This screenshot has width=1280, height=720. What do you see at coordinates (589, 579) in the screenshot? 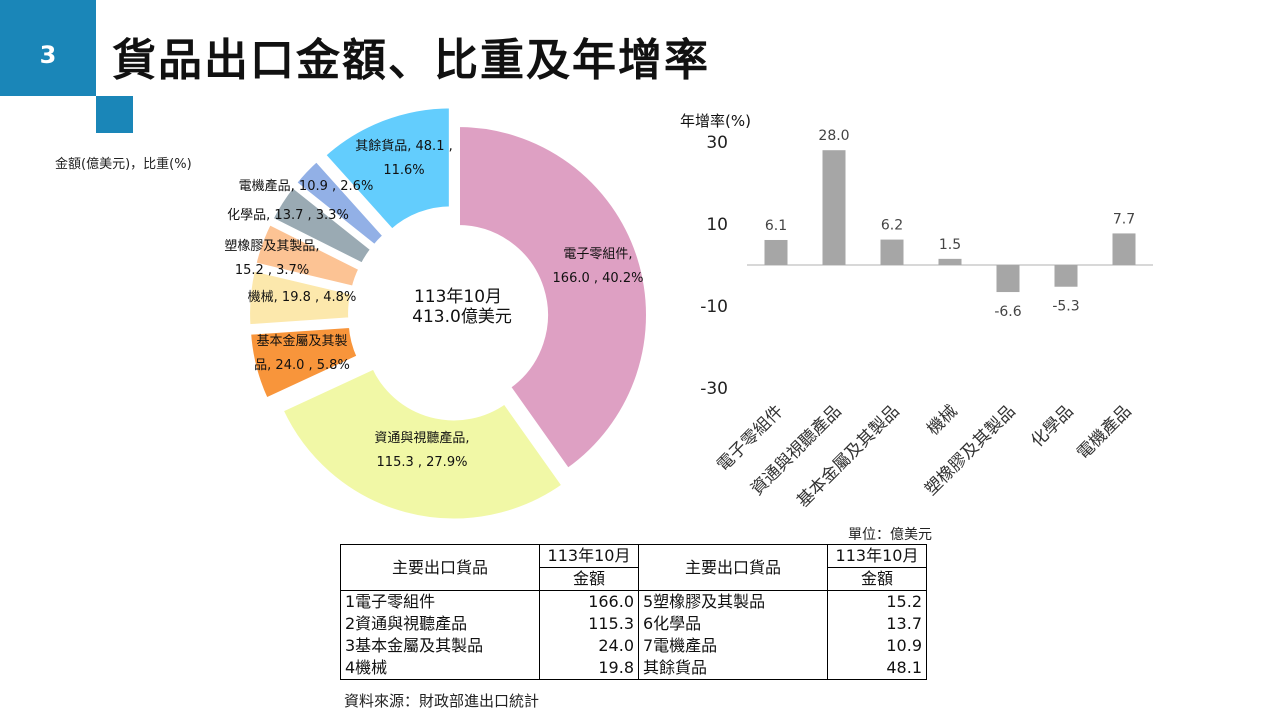
I see `table-header-amount-left: 金額` at bounding box center [589, 579].